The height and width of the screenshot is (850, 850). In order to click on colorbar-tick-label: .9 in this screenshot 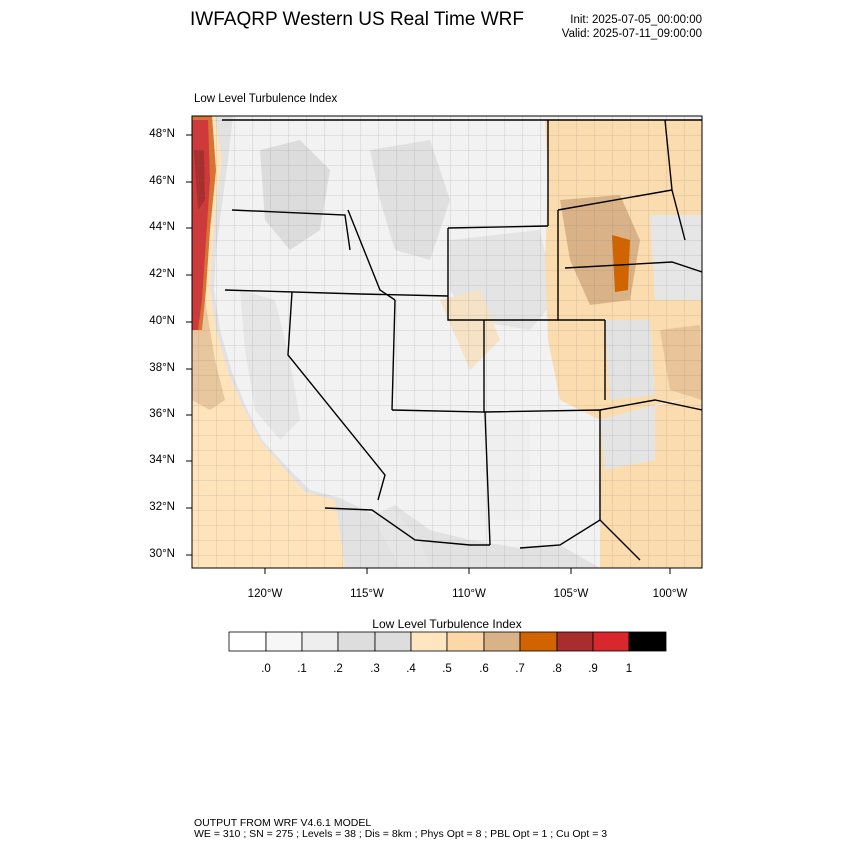, I will do `click(593, 669)`.